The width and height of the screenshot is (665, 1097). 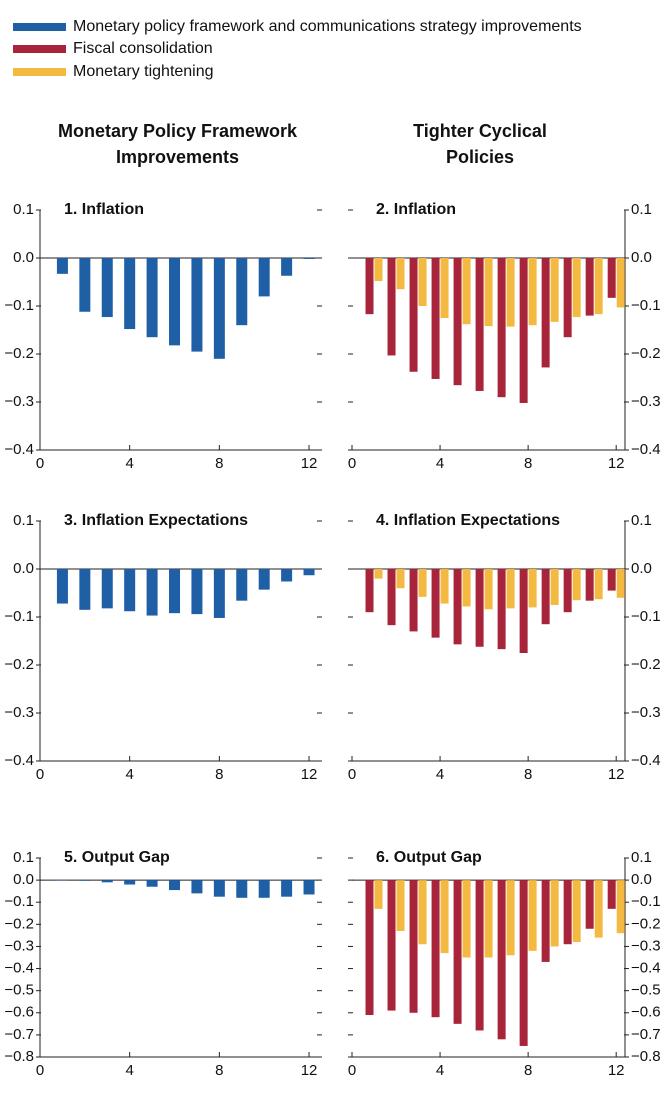 What do you see at coordinates (23, 879) in the screenshot?
I see `y-tick-label: 0.0` at bounding box center [23, 879].